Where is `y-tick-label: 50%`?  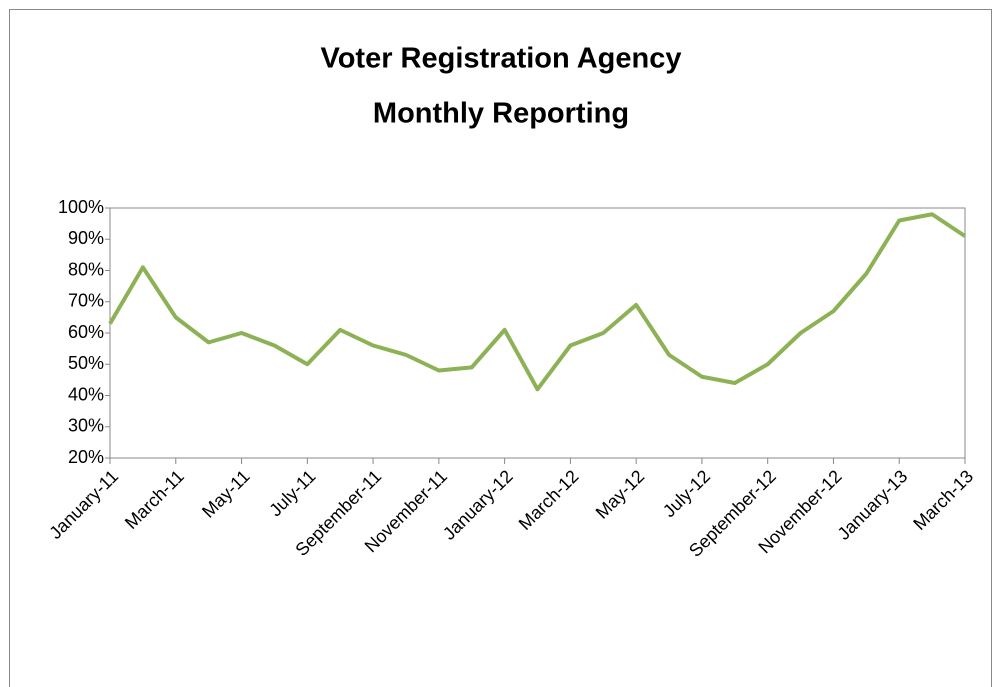 y-tick-label: 50% is located at coordinates (86, 363).